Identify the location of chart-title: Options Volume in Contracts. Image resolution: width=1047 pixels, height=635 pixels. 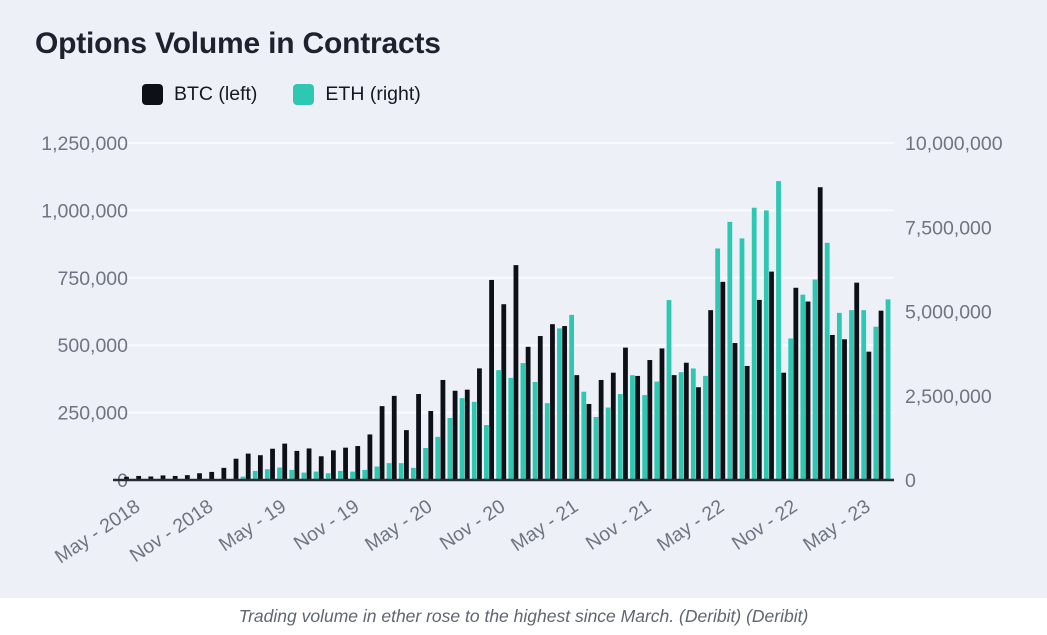
(238, 43).